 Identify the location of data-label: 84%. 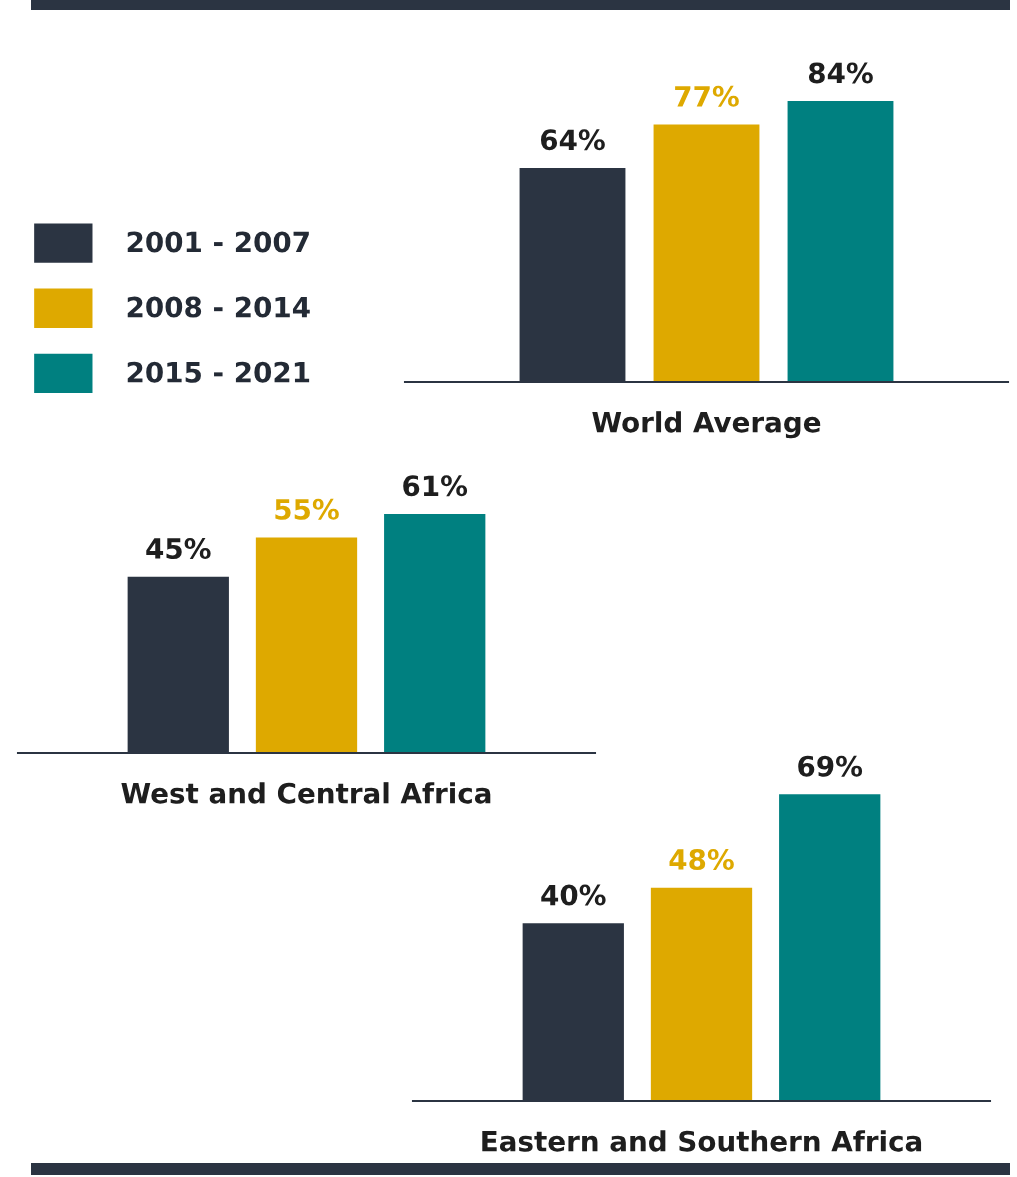
(840, 73).